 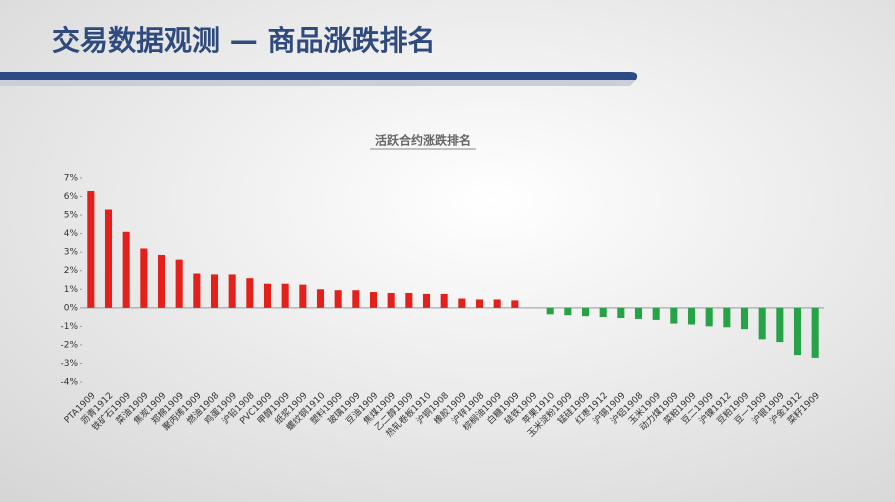 I want to click on y-tick-label: 7%, so click(x=71, y=179).